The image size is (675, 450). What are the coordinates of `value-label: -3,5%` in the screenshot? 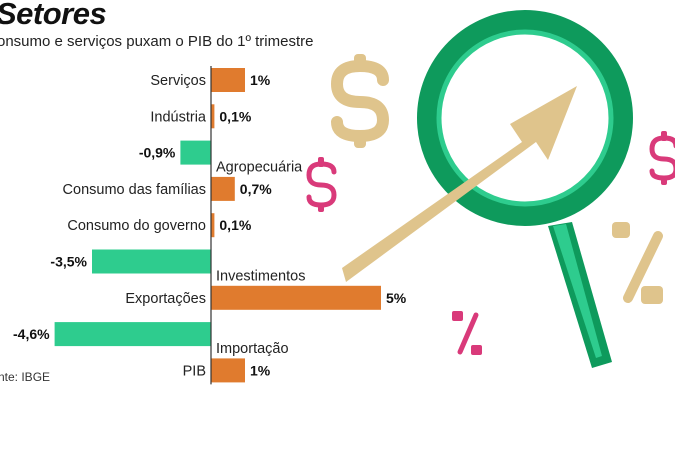 It's located at (68, 262).